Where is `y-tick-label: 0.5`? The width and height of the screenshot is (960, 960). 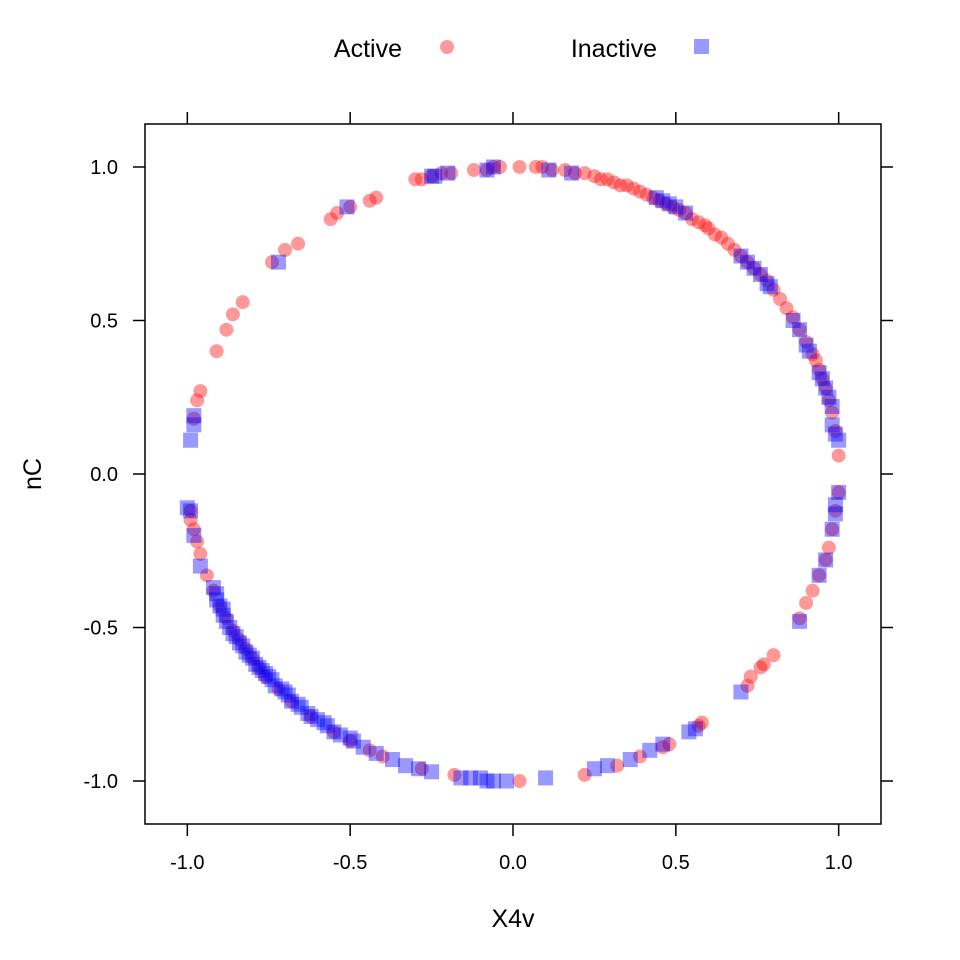
y-tick-label: 0.5 is located at coordinates (104, 321).